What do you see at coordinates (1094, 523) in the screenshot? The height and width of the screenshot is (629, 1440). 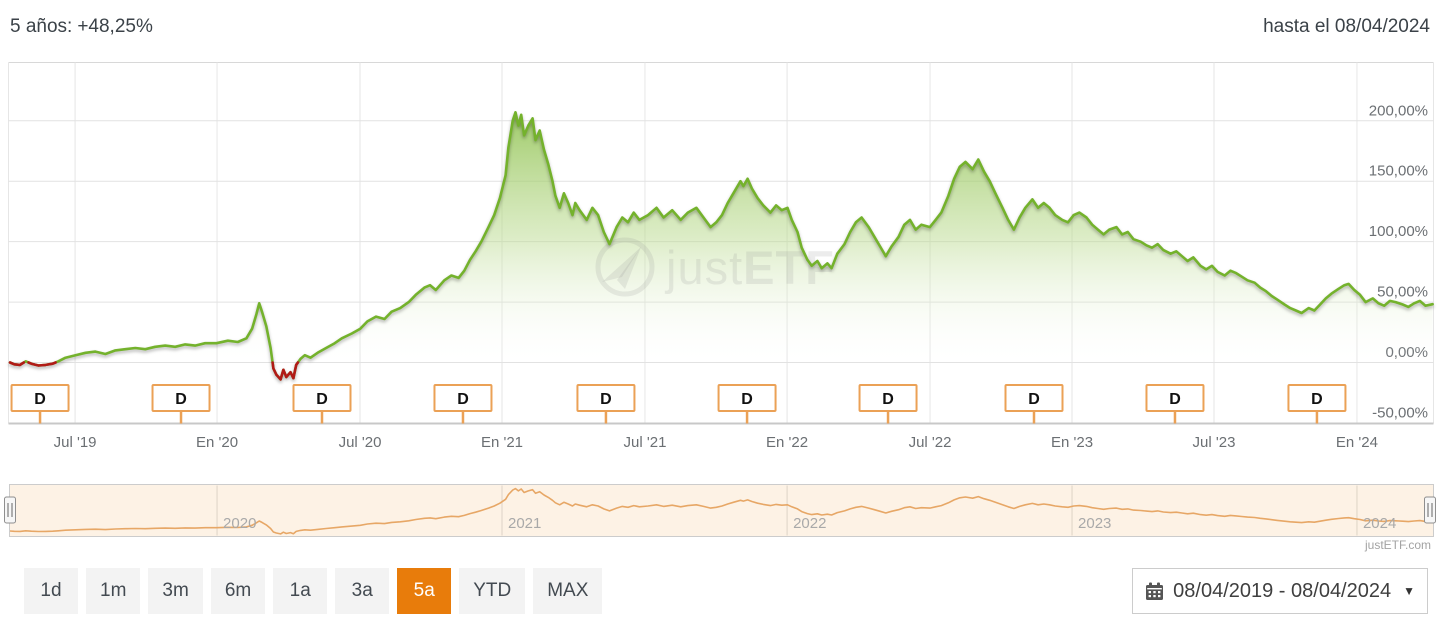 I see `navigator-year-label: 2023` at bounding box center [1094, 523].